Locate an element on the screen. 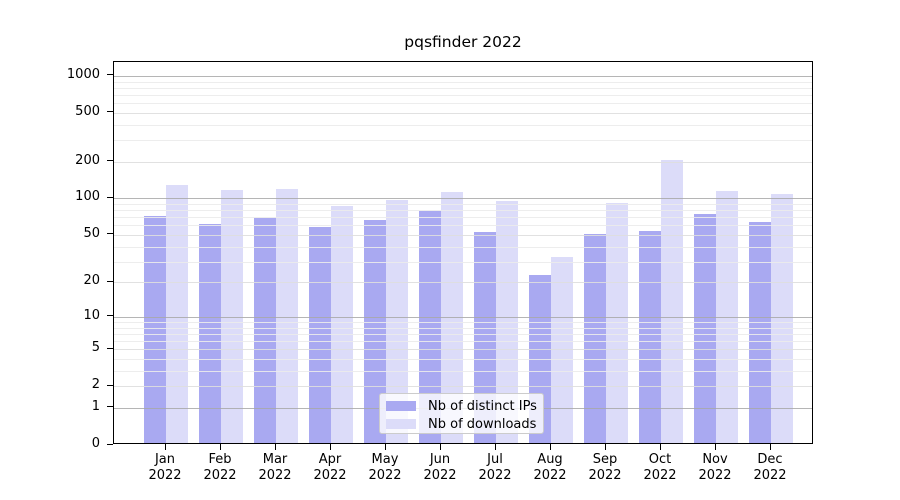 This screenshot has height=500, width=900. y-tick-label-1: 1 is located at coordinates (95, 406).